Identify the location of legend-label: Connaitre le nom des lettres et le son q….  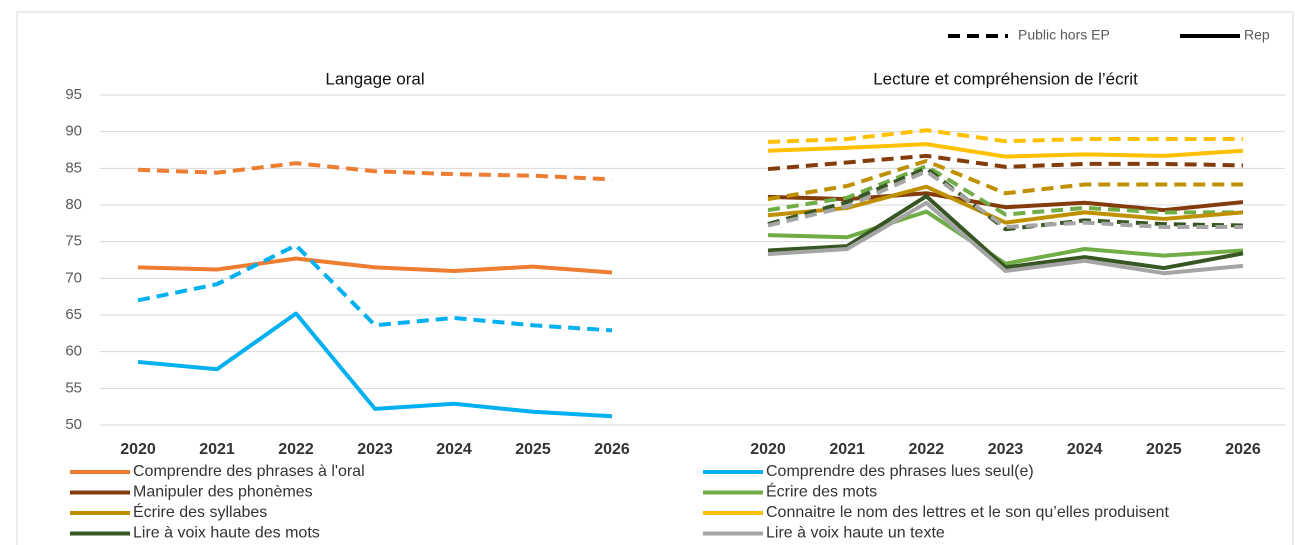
(967, 512).